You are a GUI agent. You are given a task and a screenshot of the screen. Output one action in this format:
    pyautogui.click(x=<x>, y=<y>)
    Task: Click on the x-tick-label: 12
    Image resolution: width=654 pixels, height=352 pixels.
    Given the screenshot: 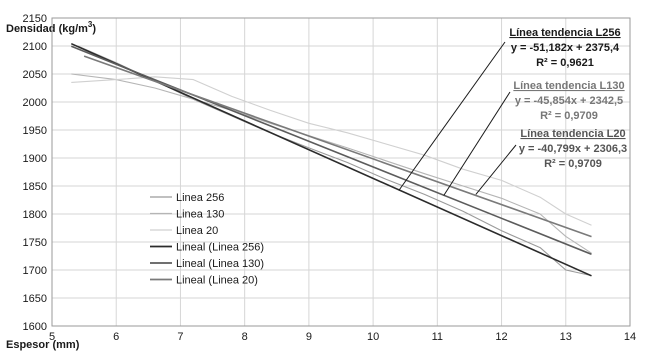 What is the action you would take?
    pyautogui.click(x=501, y=337)
    